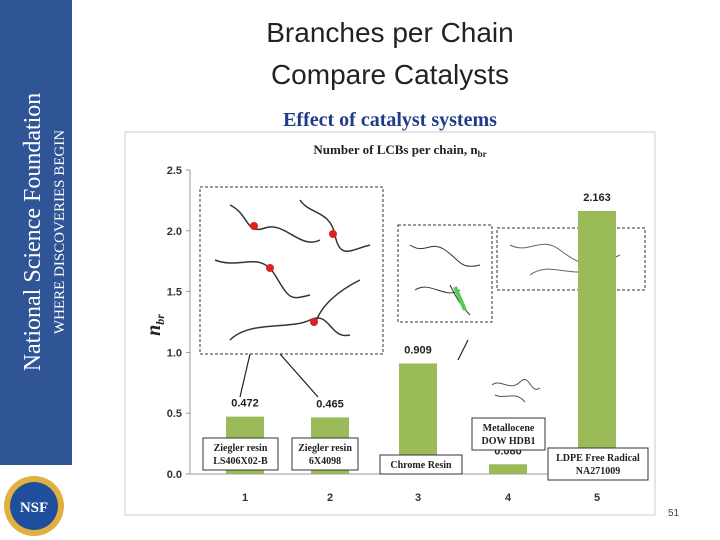 The height and width of the screenshot is (540, 720). Describe the element at coordinates (598, 458) in the screenshot. I see `annotation-text: LDPE Free Radical` at that location.